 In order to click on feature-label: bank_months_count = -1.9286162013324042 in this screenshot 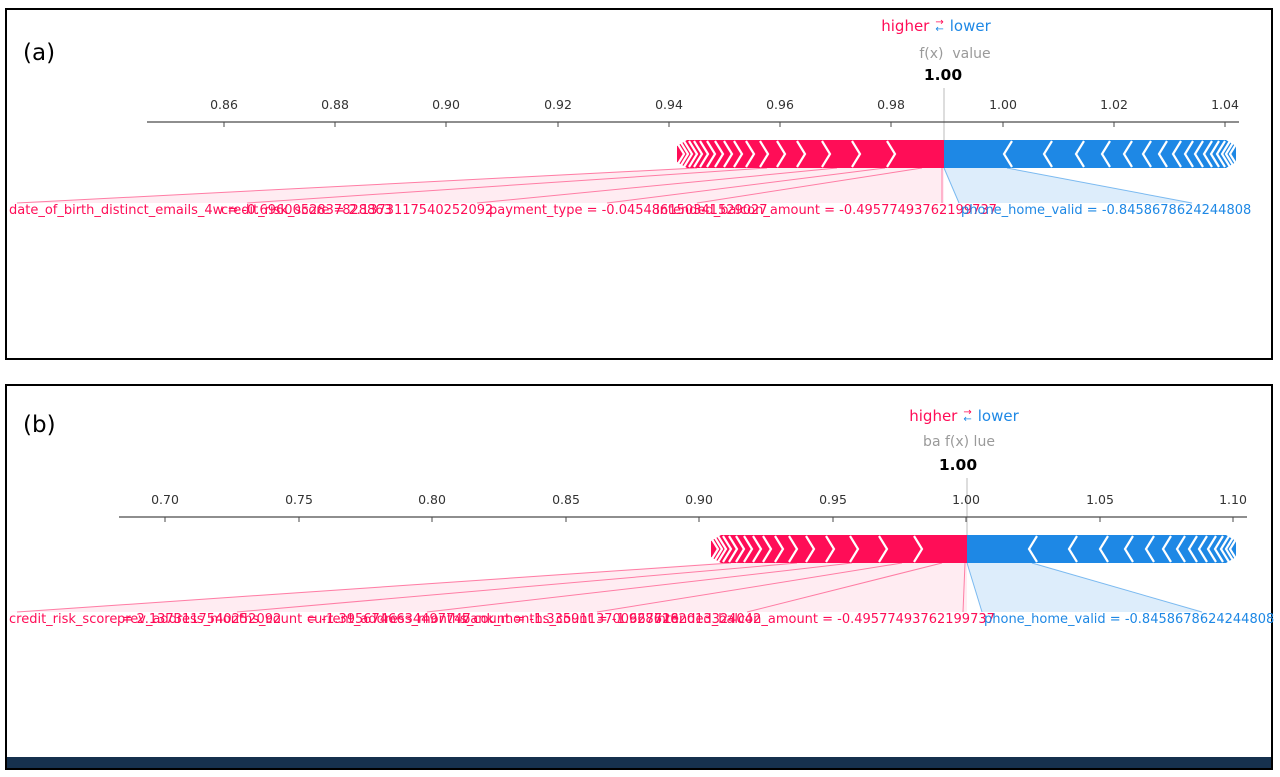, I will do `click(612, 619)`.